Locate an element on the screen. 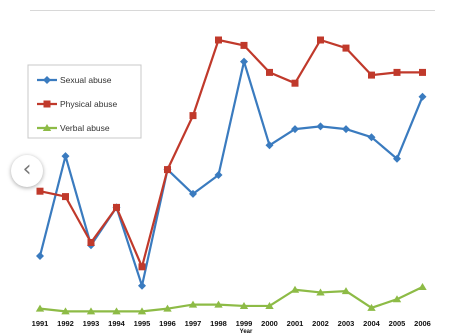 The width and height of the screenshot is (451, 335). x-tick-label: 1995 is located at coordinates (142, 323).